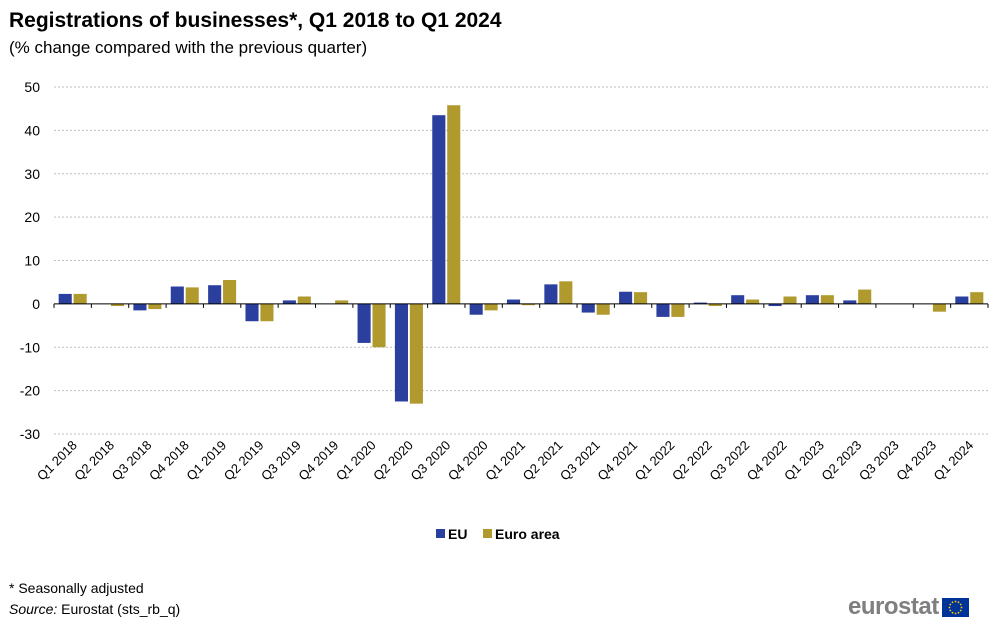  I want to click on x-tick-label: Q4 2021, so click(617, 461).